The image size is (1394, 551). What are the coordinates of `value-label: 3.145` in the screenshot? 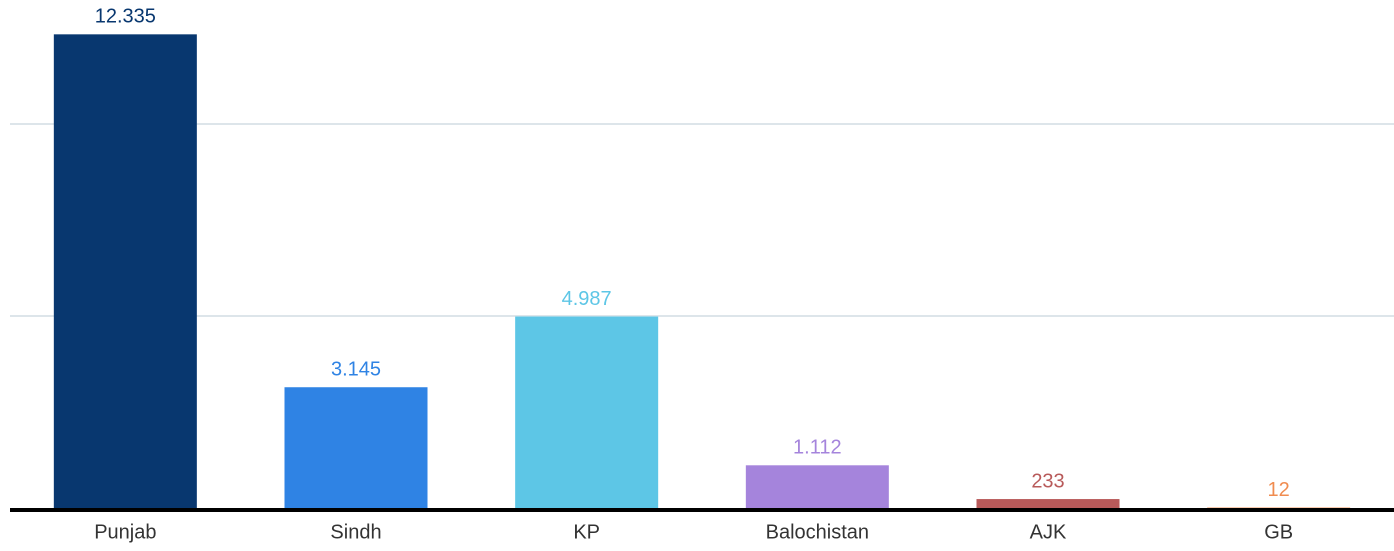 It's located at (356, 370).